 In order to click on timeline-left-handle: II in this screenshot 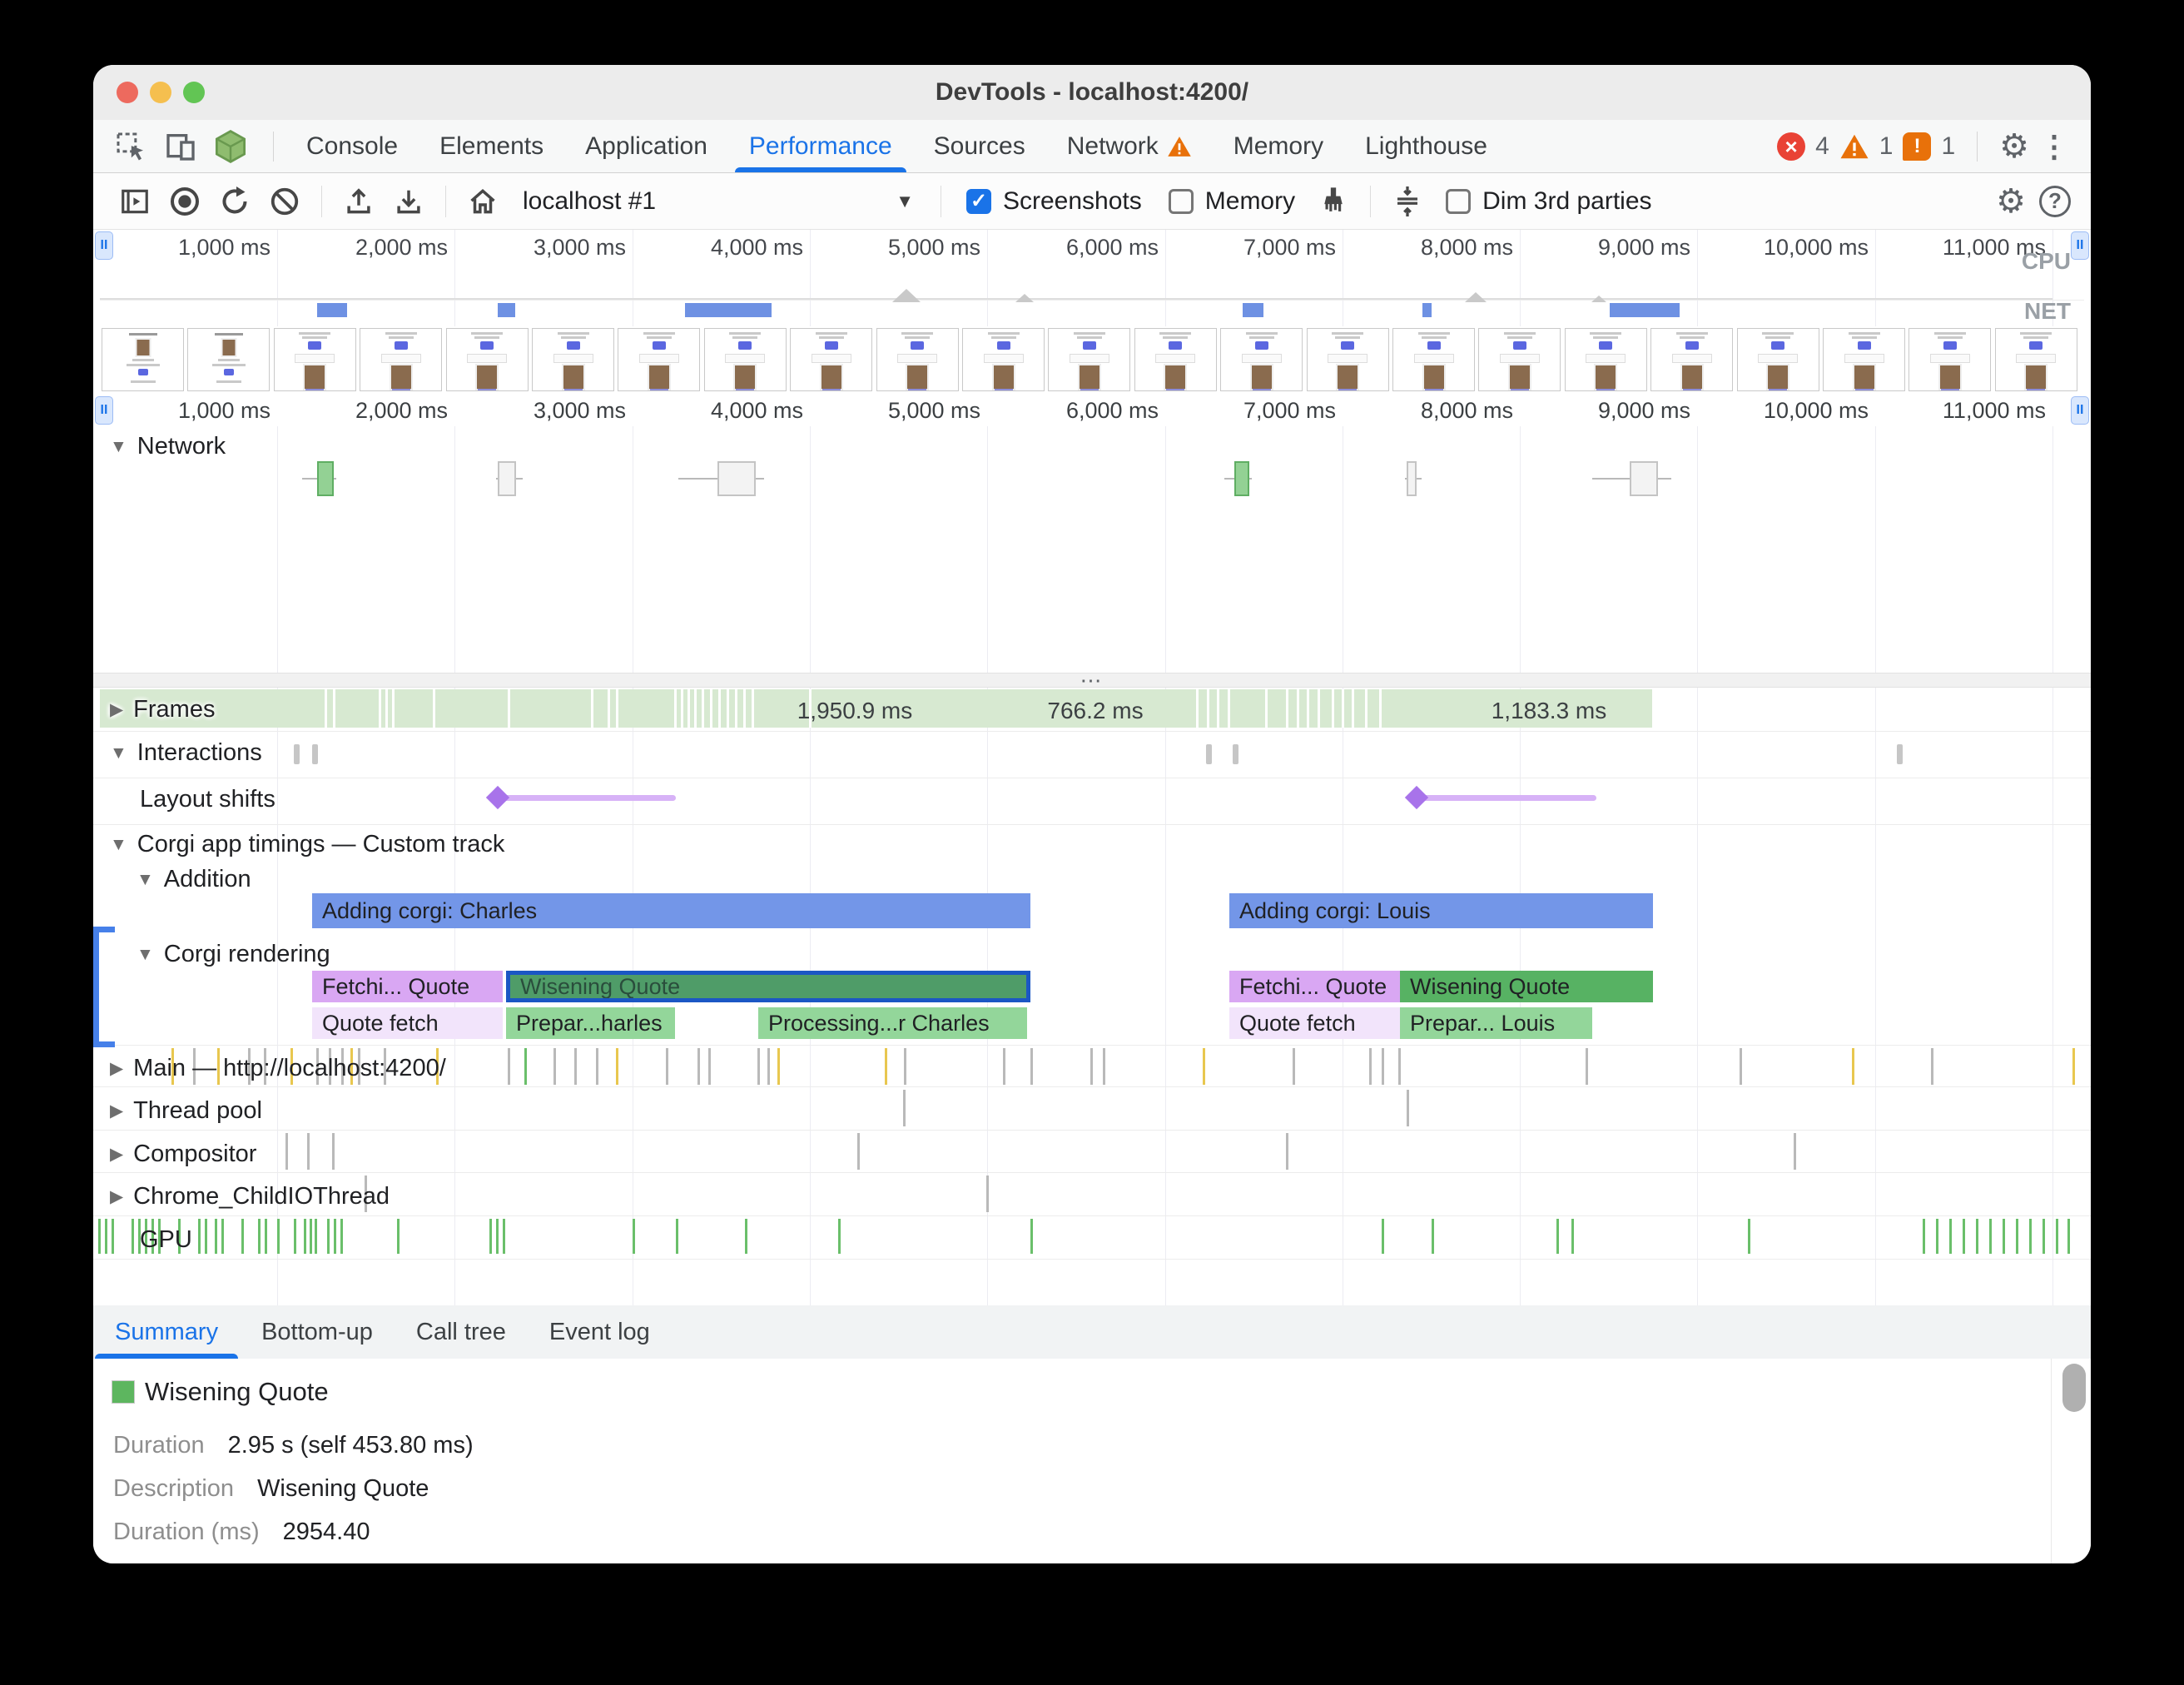, I will do `click(104, 410)`.